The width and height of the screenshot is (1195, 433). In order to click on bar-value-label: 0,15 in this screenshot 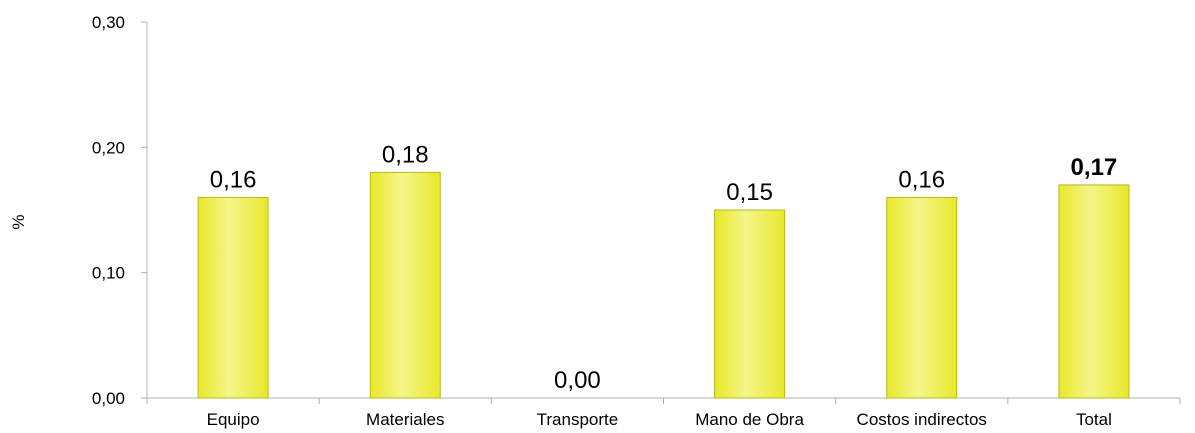, I will do `click(749, 192)`.